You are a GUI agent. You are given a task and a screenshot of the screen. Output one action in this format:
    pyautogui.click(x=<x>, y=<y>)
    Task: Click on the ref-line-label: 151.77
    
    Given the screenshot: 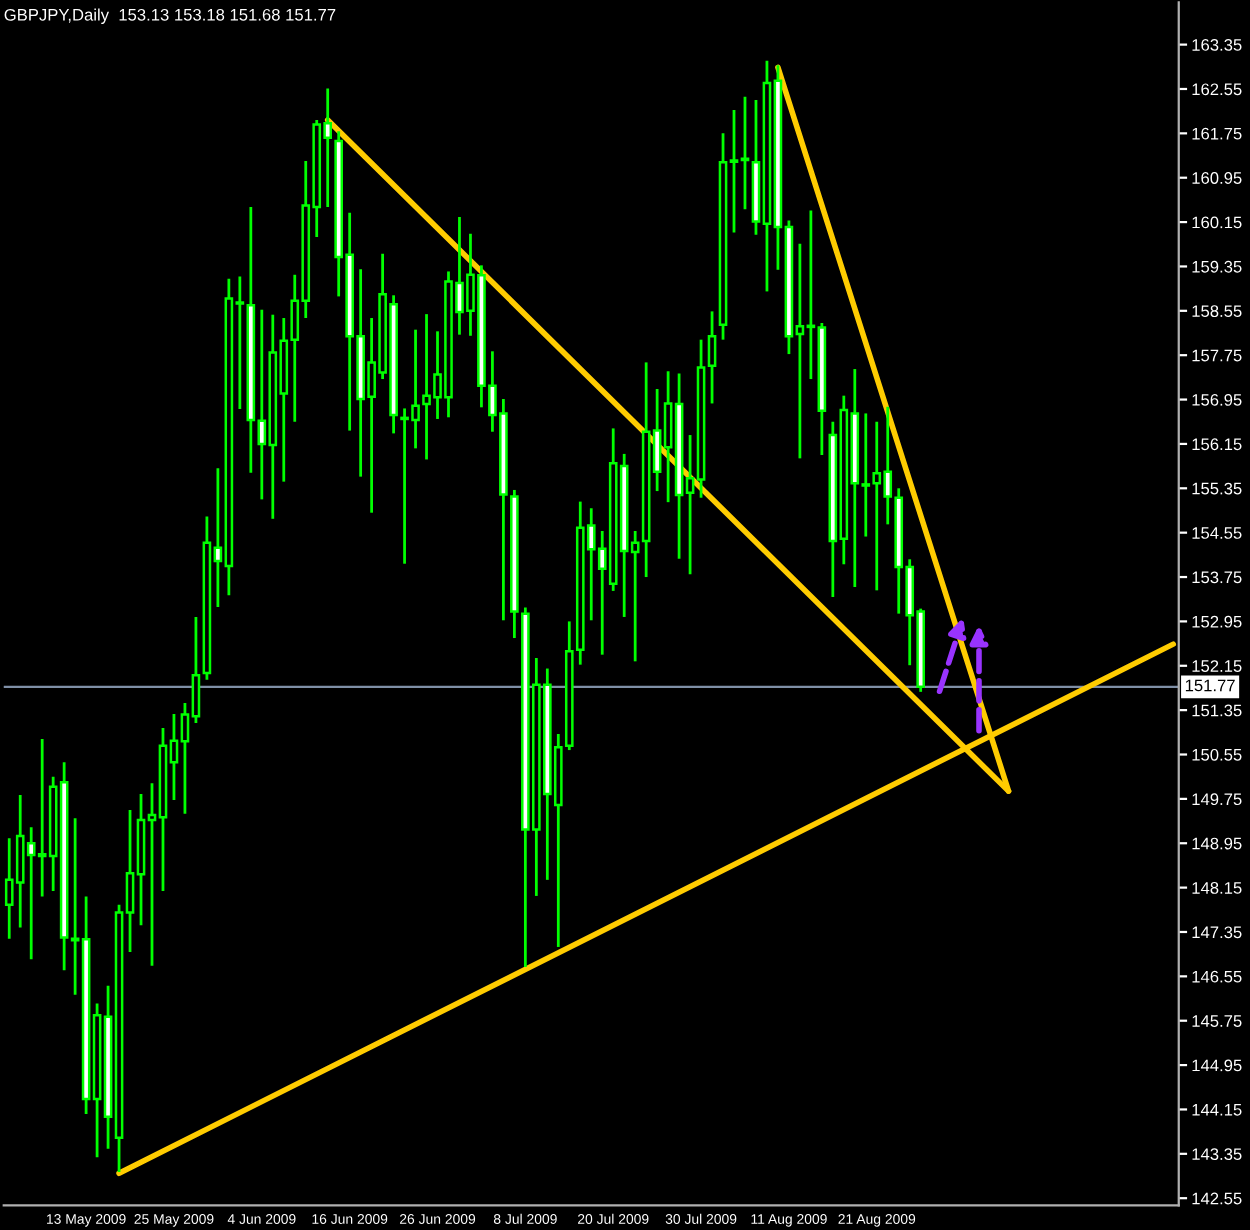 What is the action you would take?
    pyautogui.click(x=1210, y=685)
    